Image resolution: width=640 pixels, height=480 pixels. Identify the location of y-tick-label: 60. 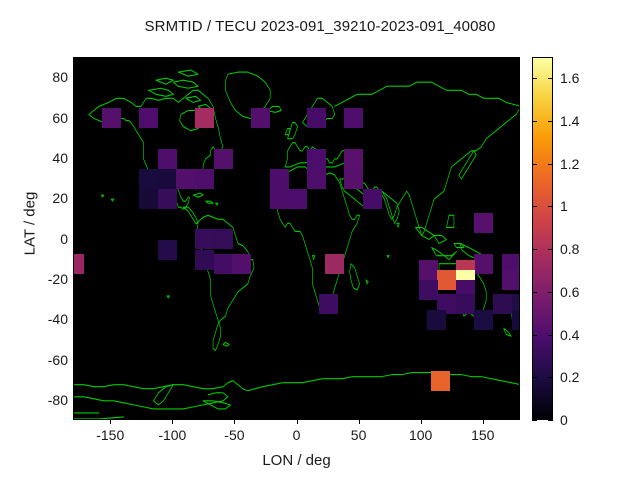
(60, 117).